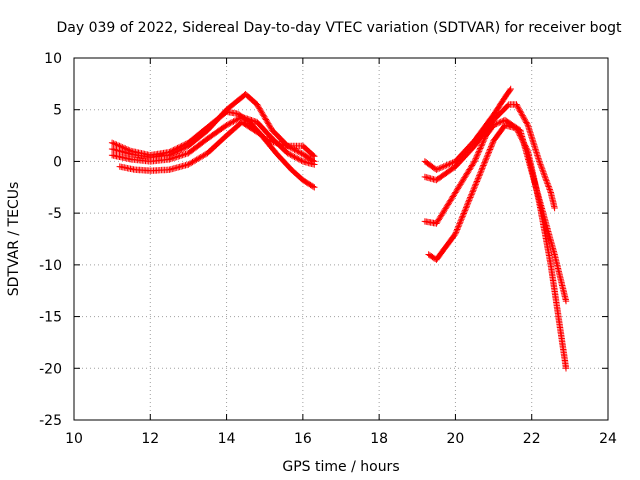  I want to click on y-tick-label: -25, so click(50, 421).